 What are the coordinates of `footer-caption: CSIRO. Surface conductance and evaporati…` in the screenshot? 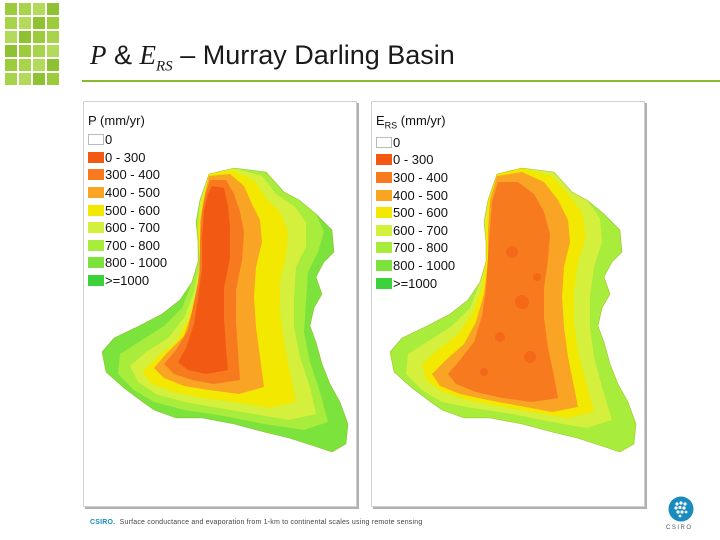 It's located at (256, 522).